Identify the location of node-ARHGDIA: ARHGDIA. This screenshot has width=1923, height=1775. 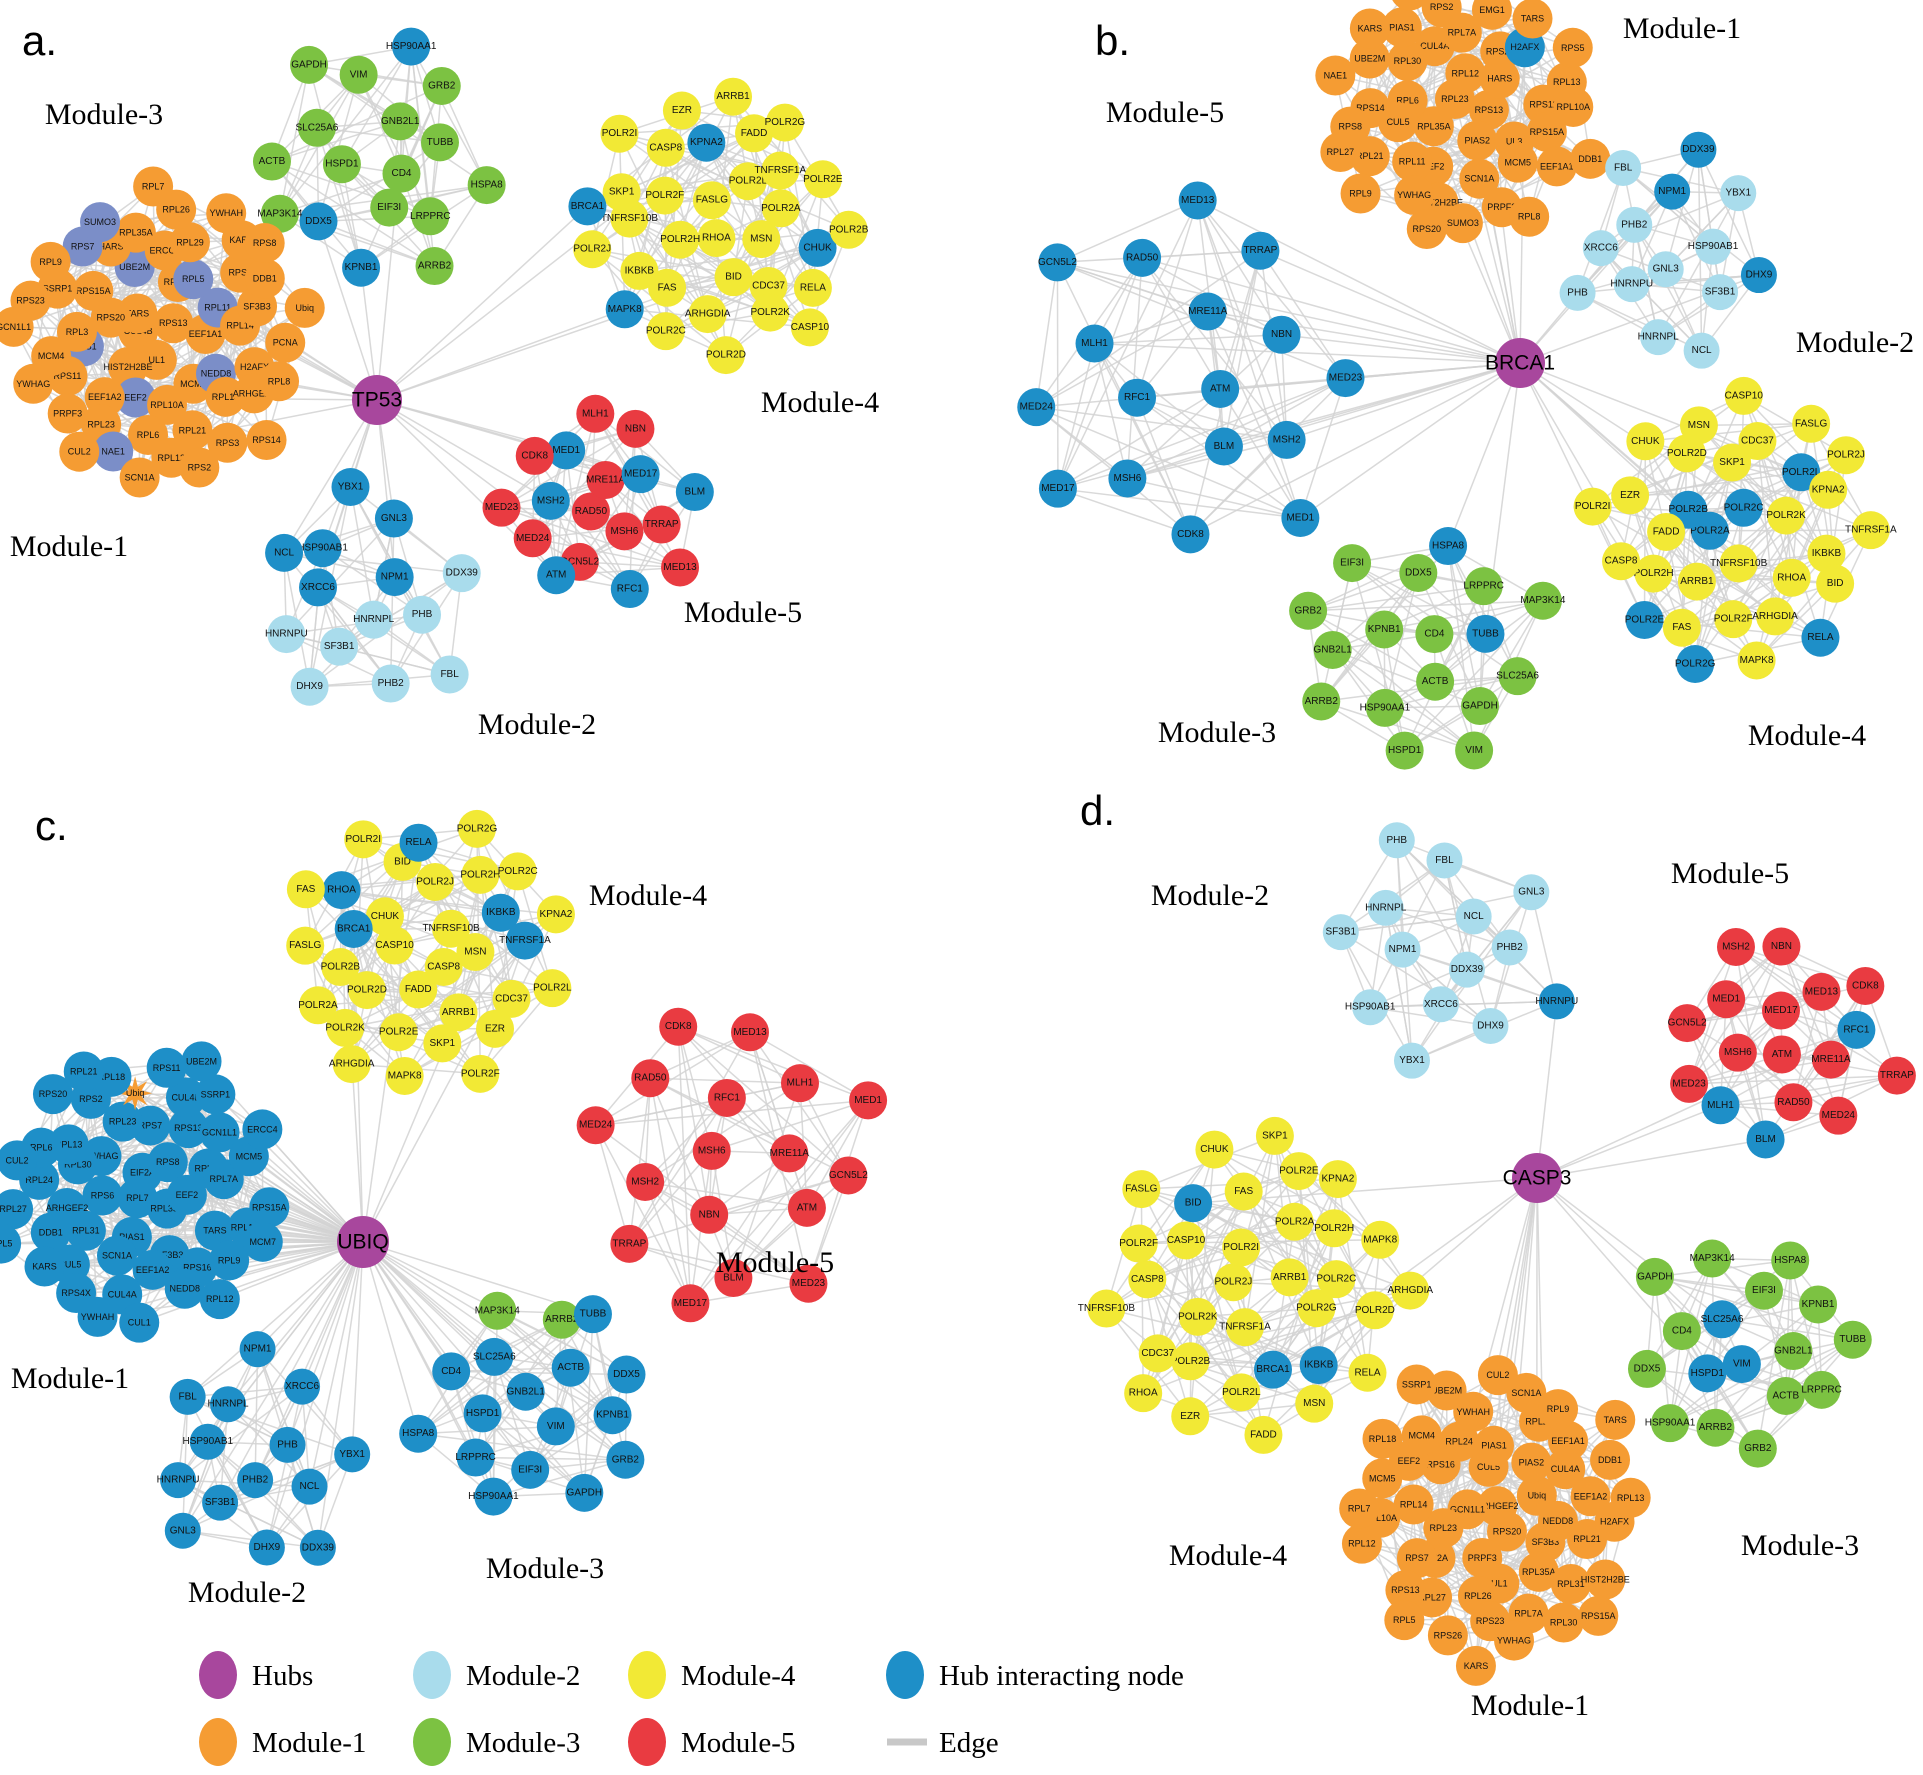
(1775, 616).